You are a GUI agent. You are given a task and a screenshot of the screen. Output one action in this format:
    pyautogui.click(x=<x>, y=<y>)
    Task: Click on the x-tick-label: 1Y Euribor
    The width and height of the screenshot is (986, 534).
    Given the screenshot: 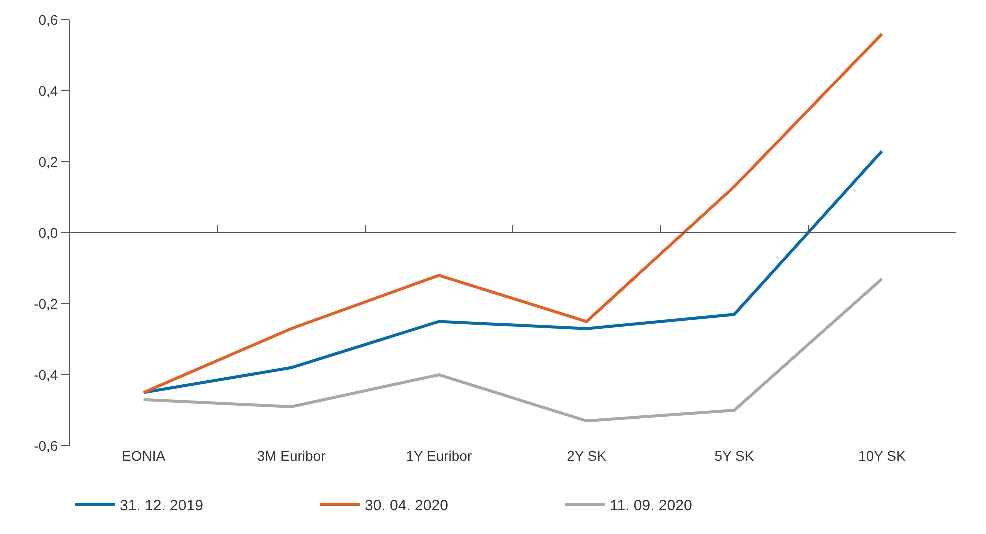 What is the action you would take?
    pyautogui.click(x=439, y=456)
    